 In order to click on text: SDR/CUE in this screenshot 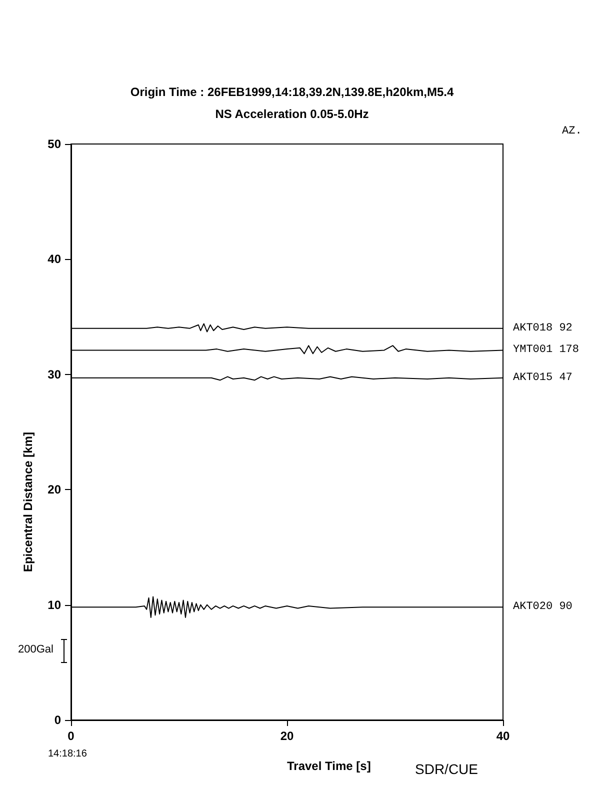, I will do `click(446, 769)`.